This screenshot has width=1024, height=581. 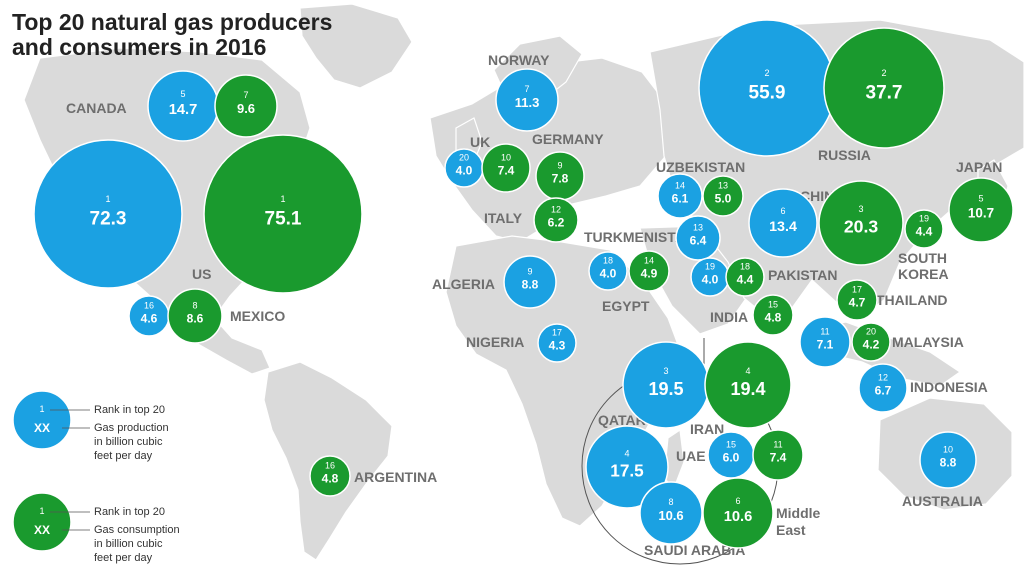 What do you see at coordinates (356, 46) in the screenshot?
I see `greenland` at bounding box center [356, 46].